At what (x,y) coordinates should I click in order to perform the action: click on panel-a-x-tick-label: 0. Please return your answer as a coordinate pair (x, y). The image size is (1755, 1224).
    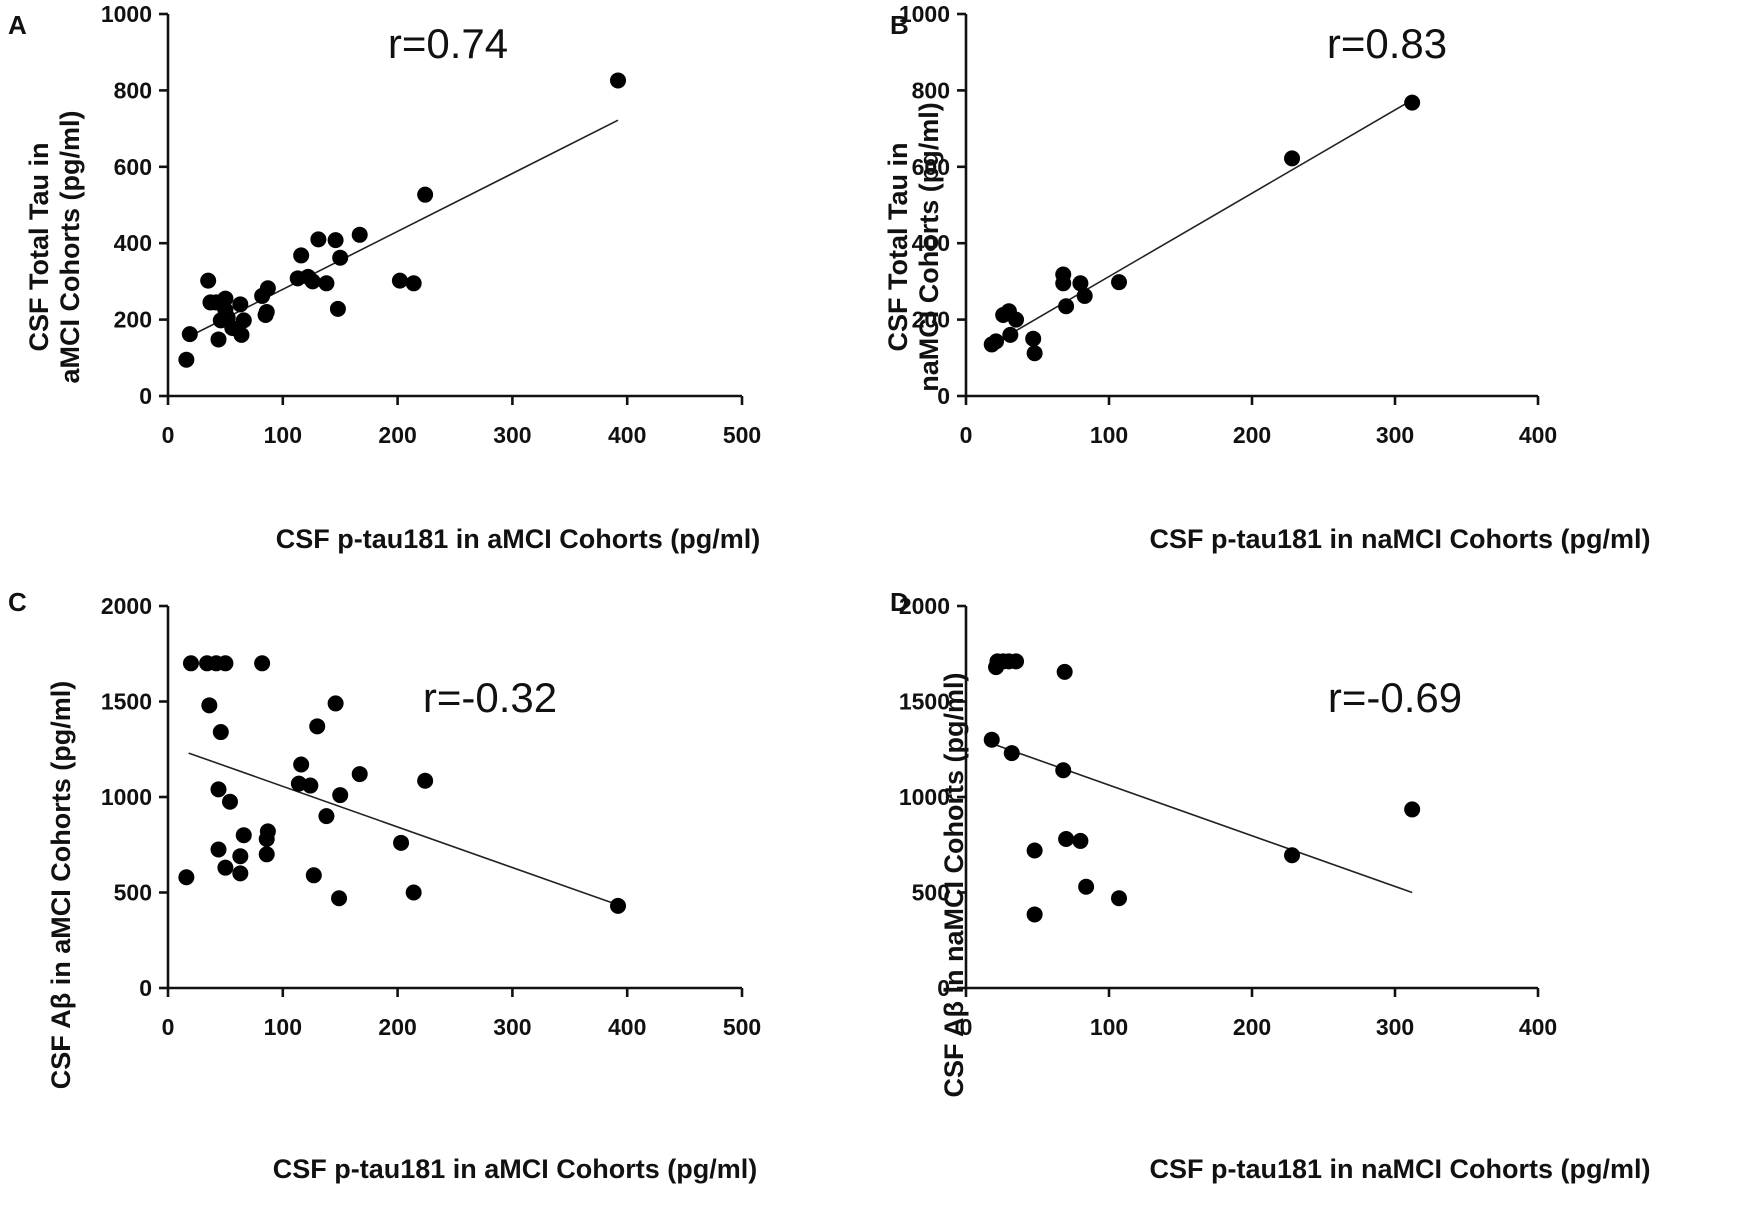
    Looking at the image, I should click on (168, 435).